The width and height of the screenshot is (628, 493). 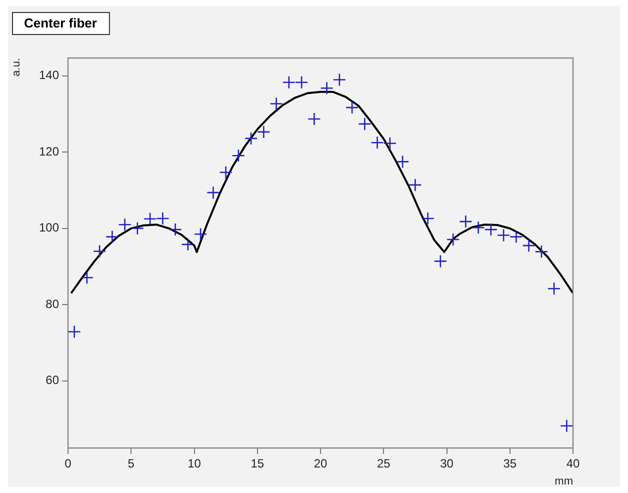 What do you see at coordinates (131, 463) in the screenshot?
I see `x-tick-label: 5` at bounding box center [131, 463].